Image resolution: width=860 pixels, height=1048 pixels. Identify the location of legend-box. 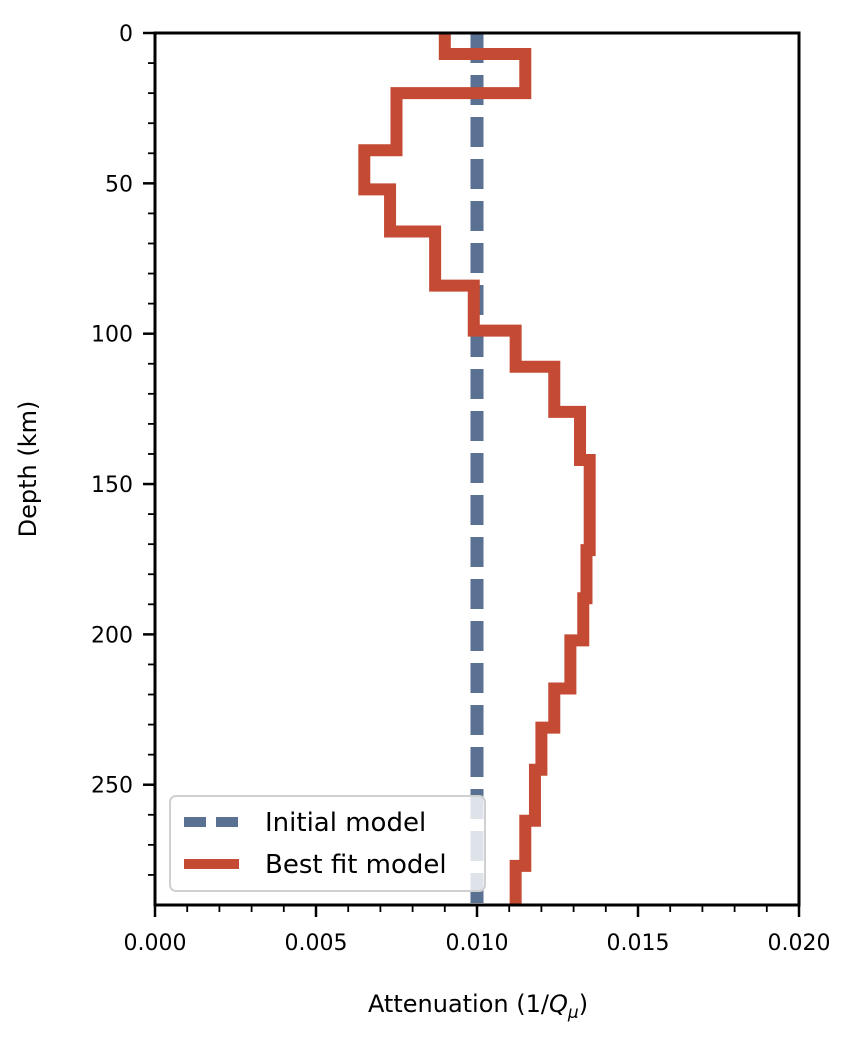
(327, 843).